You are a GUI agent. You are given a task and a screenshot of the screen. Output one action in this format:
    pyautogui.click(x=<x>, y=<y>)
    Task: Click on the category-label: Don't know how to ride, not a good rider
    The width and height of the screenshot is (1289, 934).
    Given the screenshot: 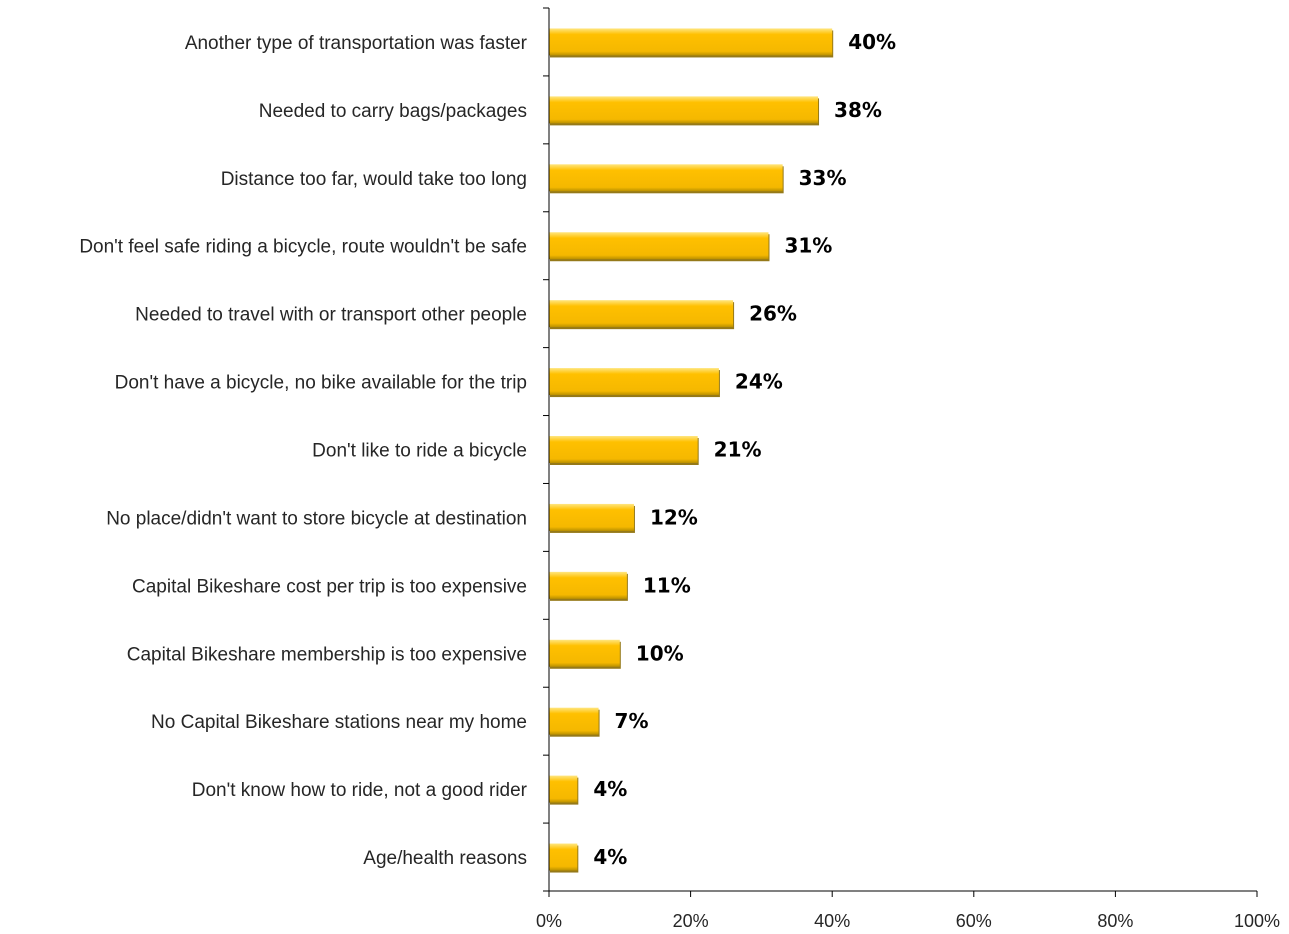 What is the action you would take?
    pyautogui.click(x=360, y=790)
    